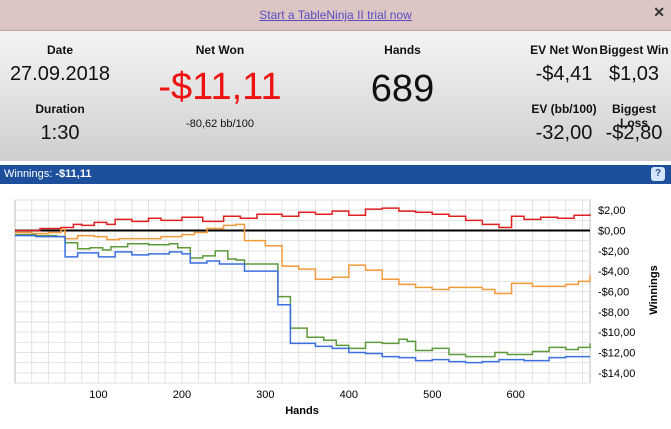  I want to click on duration-label: Duration, so click(60, 109).